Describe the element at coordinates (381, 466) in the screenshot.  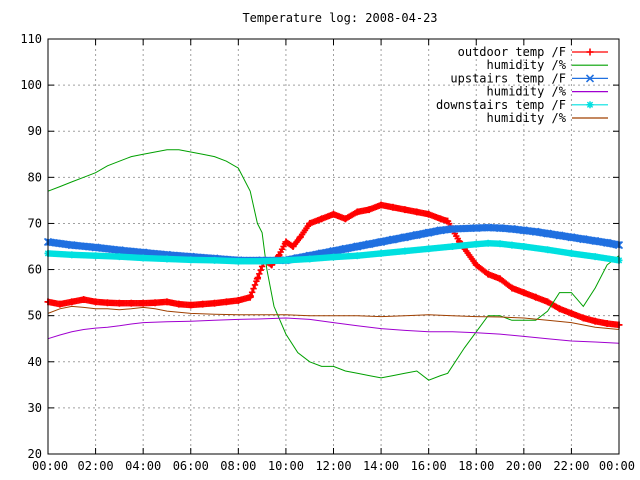
I see `x-tick-label: 14:00` at that location.